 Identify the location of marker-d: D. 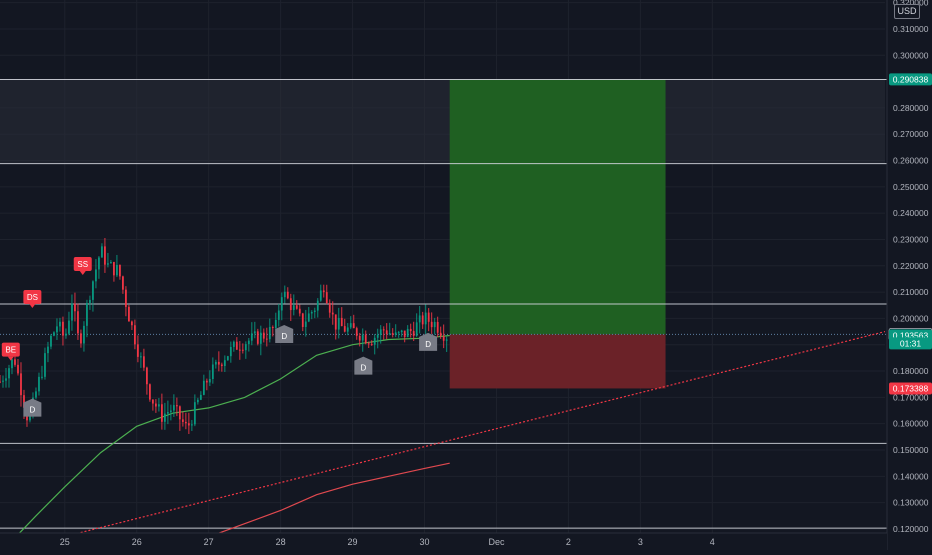
(32, 407).